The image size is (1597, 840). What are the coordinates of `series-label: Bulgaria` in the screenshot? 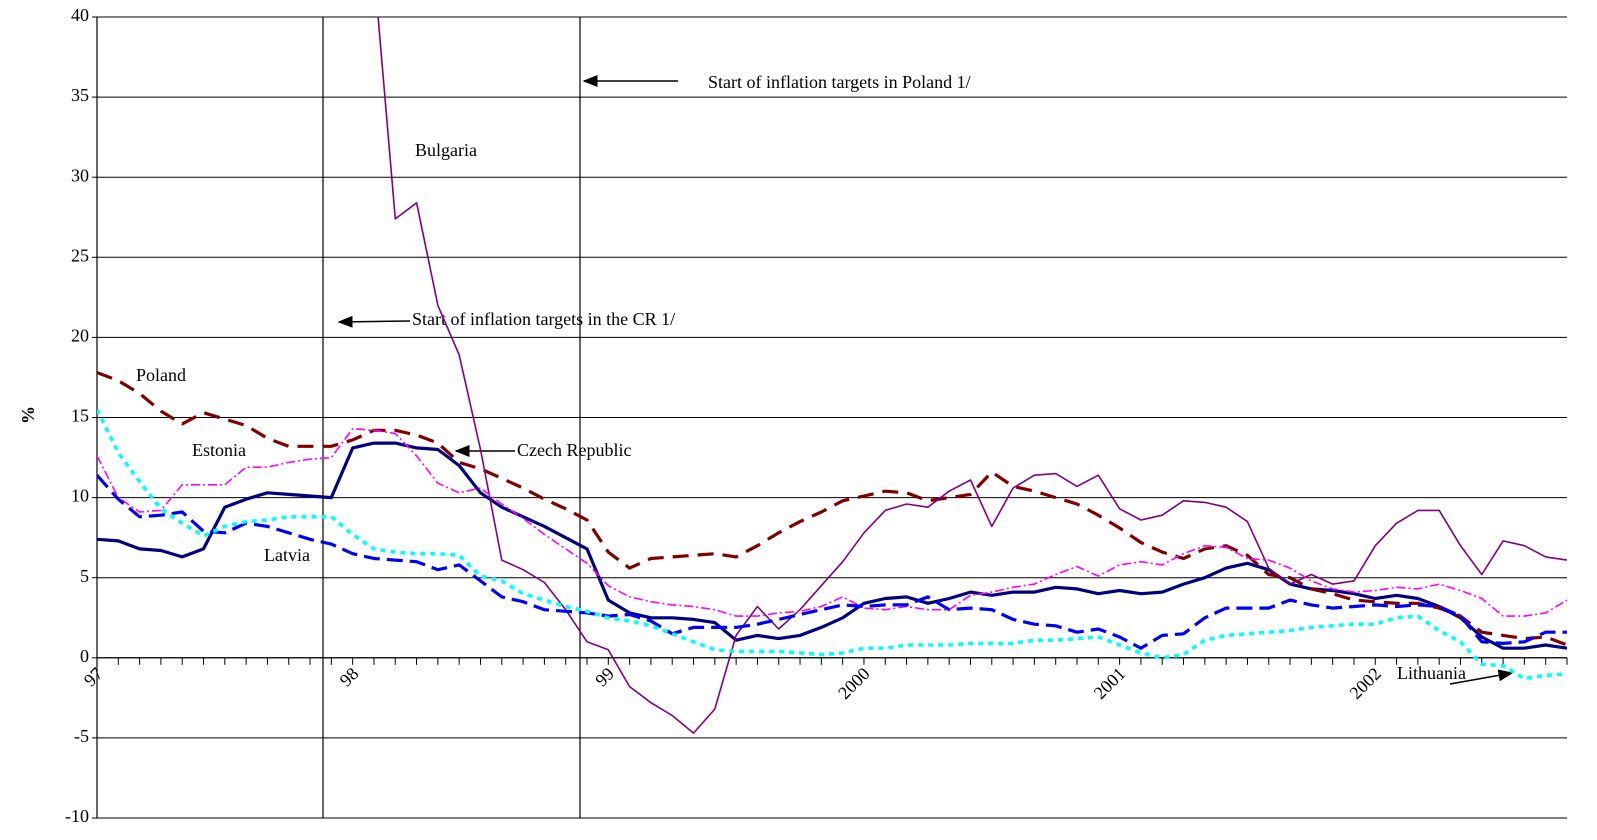 It's located at (446, 150).